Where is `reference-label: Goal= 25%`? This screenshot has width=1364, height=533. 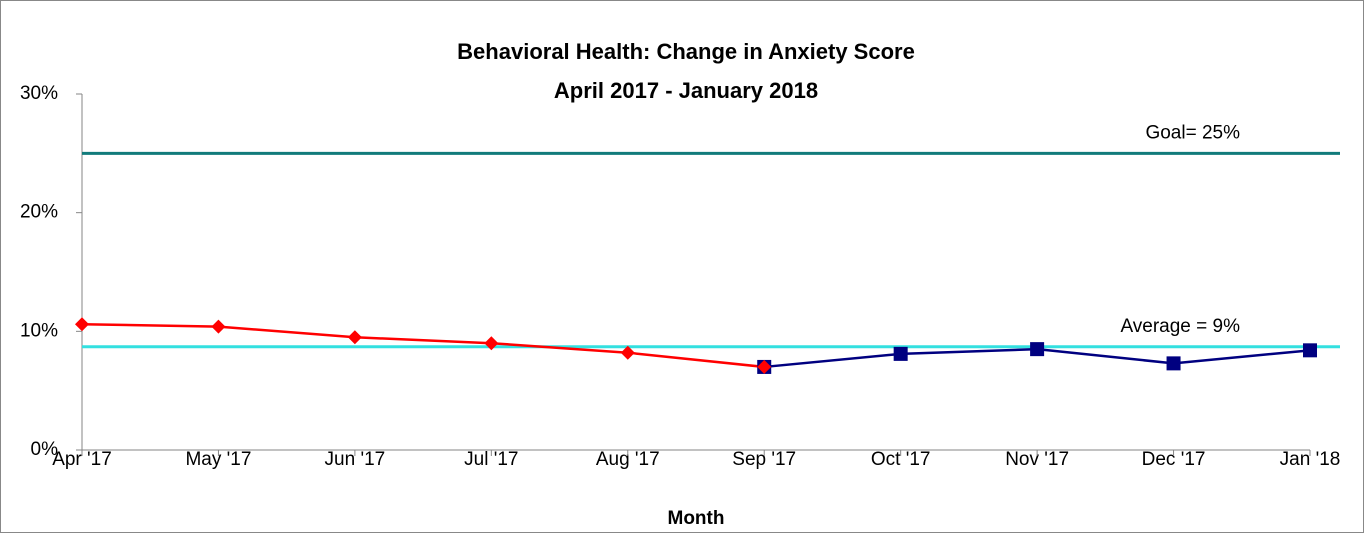
reference-label: Goal= 25% is located at coordinates (1192, 132).